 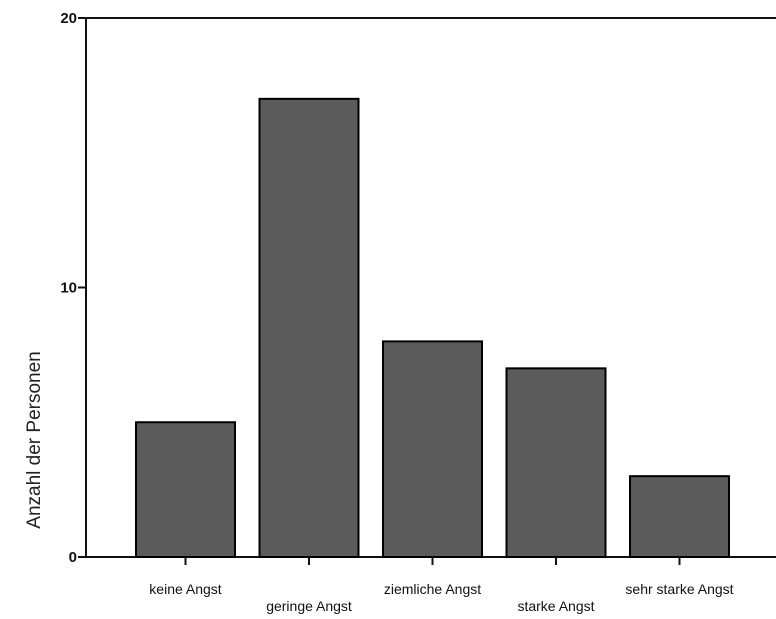 I want to click on x-tick-label: starke Angst, so click(x=555, y=606).